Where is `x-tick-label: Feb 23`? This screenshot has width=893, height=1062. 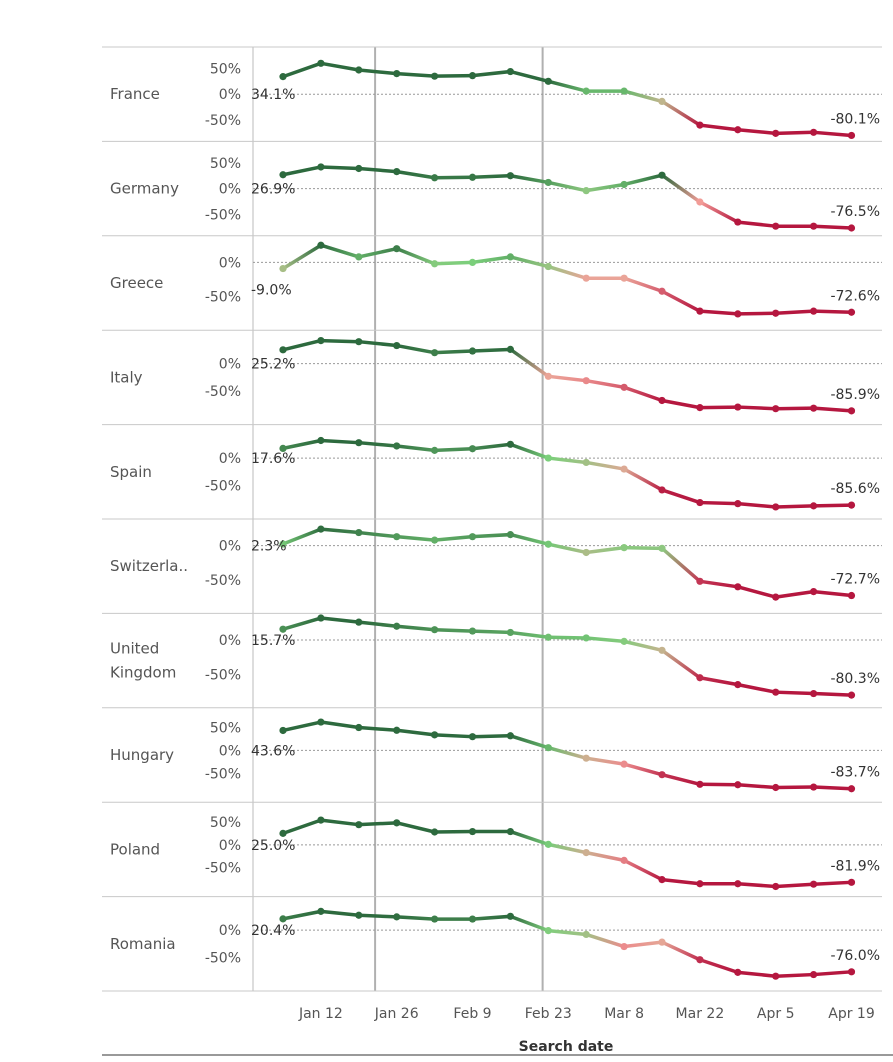
x-tick-label: Feb 23 is located at coordinates (548, 1014).